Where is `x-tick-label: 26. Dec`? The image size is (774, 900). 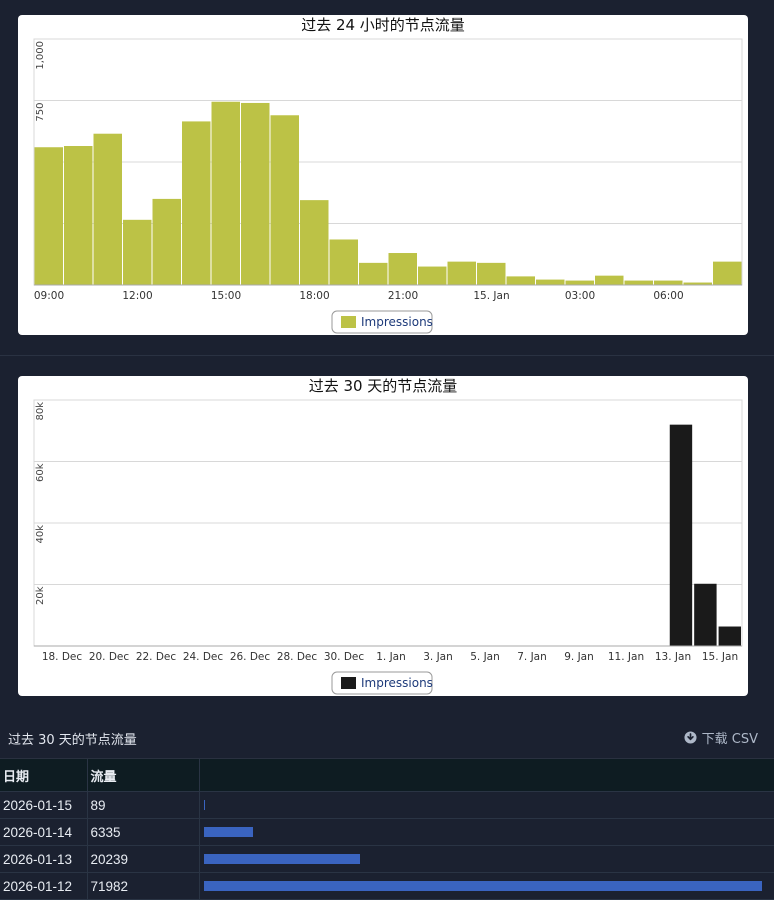
x-tick-label: 26. Dec is located at coordinates (250, 657).